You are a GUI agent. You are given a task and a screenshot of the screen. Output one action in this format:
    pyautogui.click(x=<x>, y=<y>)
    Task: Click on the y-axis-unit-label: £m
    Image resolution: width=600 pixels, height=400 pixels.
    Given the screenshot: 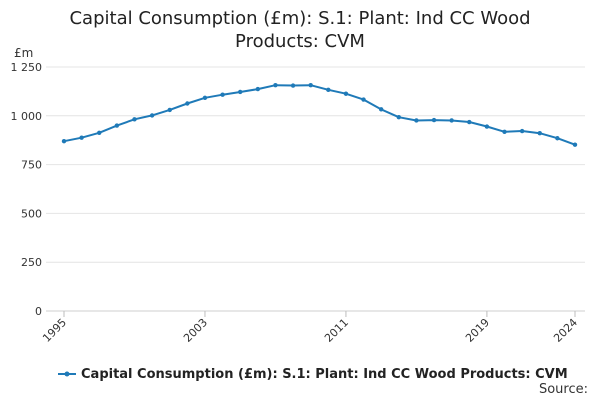 What is the action you would take?
    pyautogui.click(x=23, y=53)
    